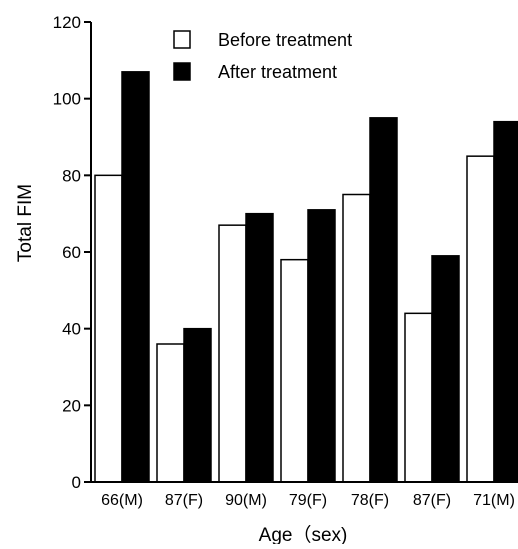 This screenshot has height=549, width=518. Describe the element at coordinates (25, 223) in the screenshot. I see `y-axis-title: Total FIM` at that location.